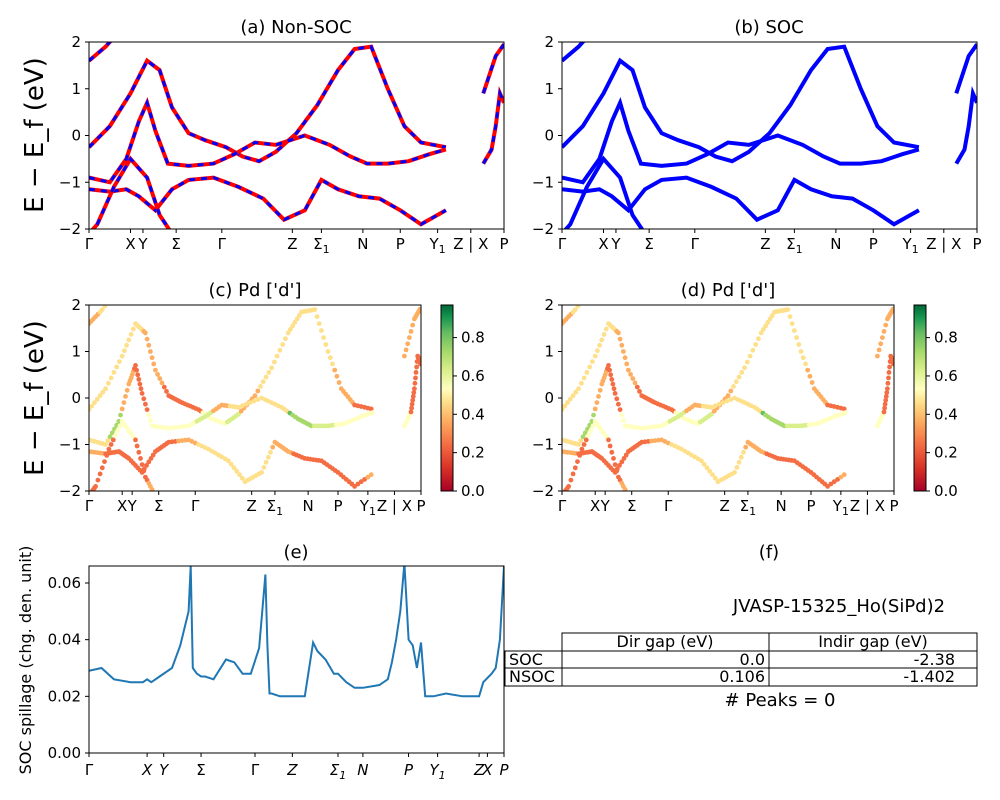  Describe the element at coordinates (89, 770) in the screenshot. I see `panel-e-xtick-label: Γ` at that location.